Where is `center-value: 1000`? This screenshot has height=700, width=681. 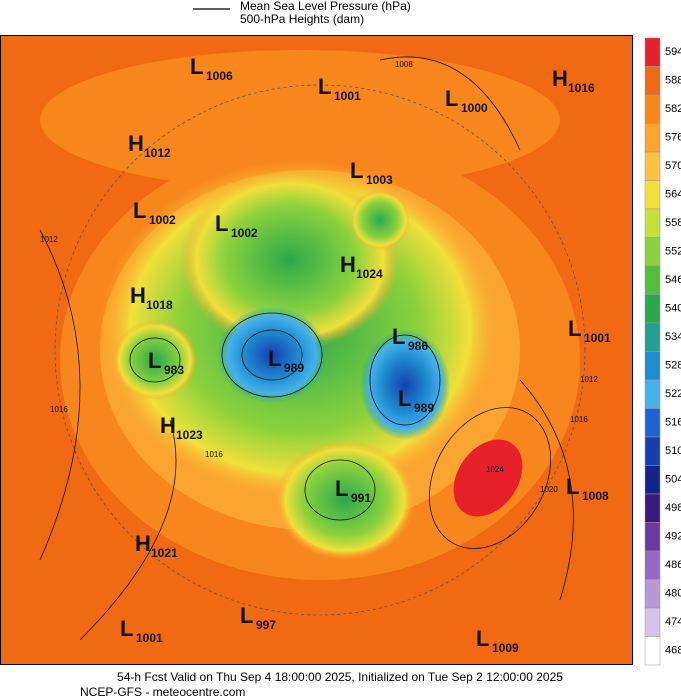
center-value: 1000 is located at coordinates (474, 108).